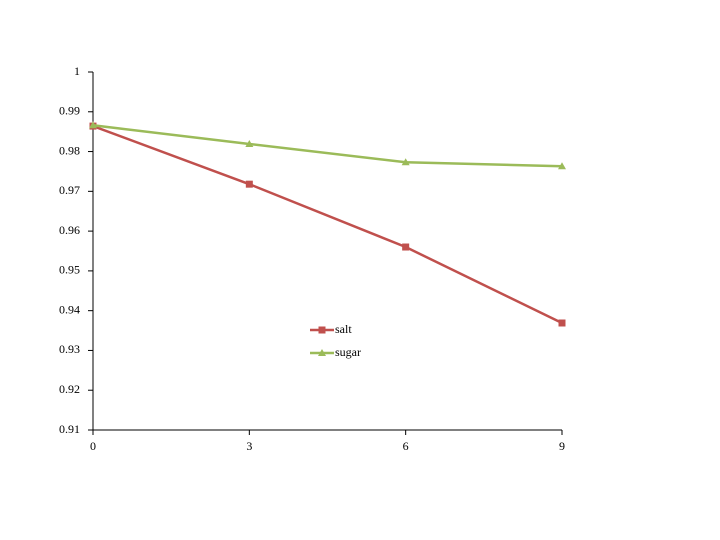  What do you see at coordinates (69, 150) in the screenshot?
I see `y-tick-label: 0.98` at bounding box center [69, 150].